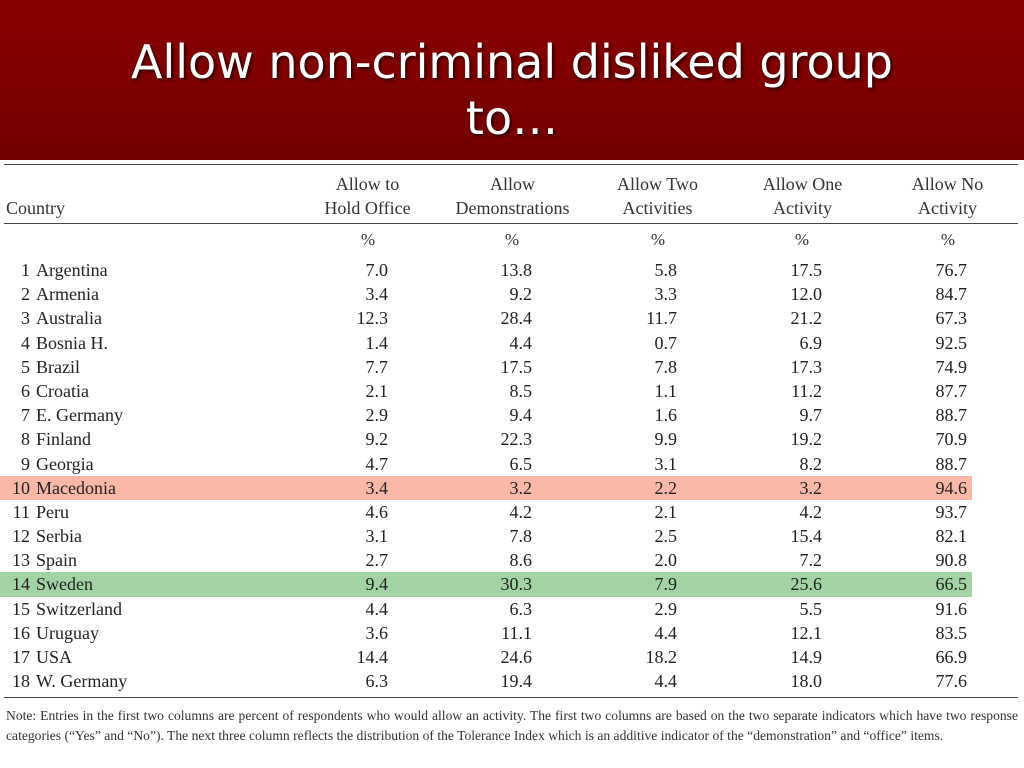  Describe the element at coordinates (512, 367) in the screenshot. I see `table-row: 5 Brazil 7.7 17.5 7.8 17.3 74.9` at that location.